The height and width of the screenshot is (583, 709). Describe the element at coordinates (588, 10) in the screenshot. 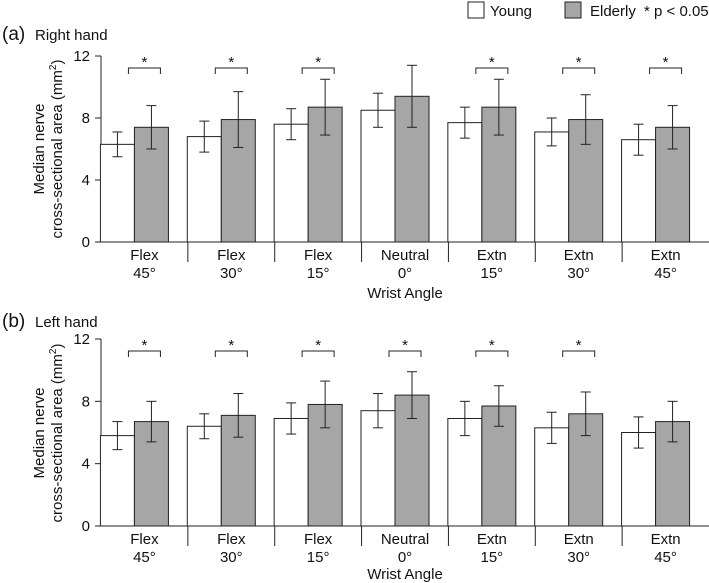

I see `legend: Young Elderly * p < 0.05` at that location.